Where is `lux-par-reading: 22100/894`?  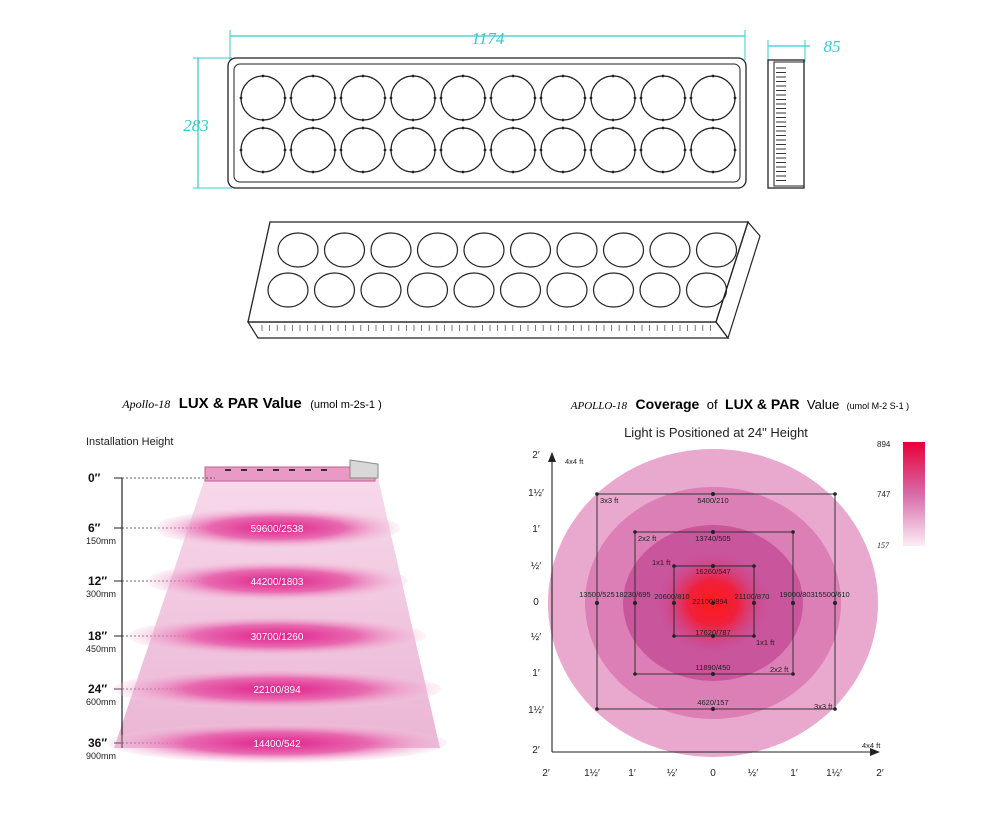 lux-par-reading: 22100/894 is located at coordinates (277, 690).